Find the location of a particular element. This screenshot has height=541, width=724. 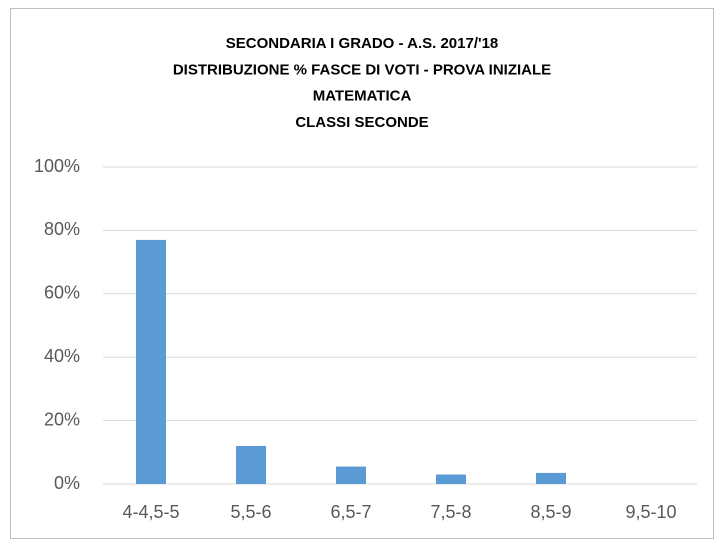

x-tick-label: 8,5-9 is located at coordinates (550, 512).